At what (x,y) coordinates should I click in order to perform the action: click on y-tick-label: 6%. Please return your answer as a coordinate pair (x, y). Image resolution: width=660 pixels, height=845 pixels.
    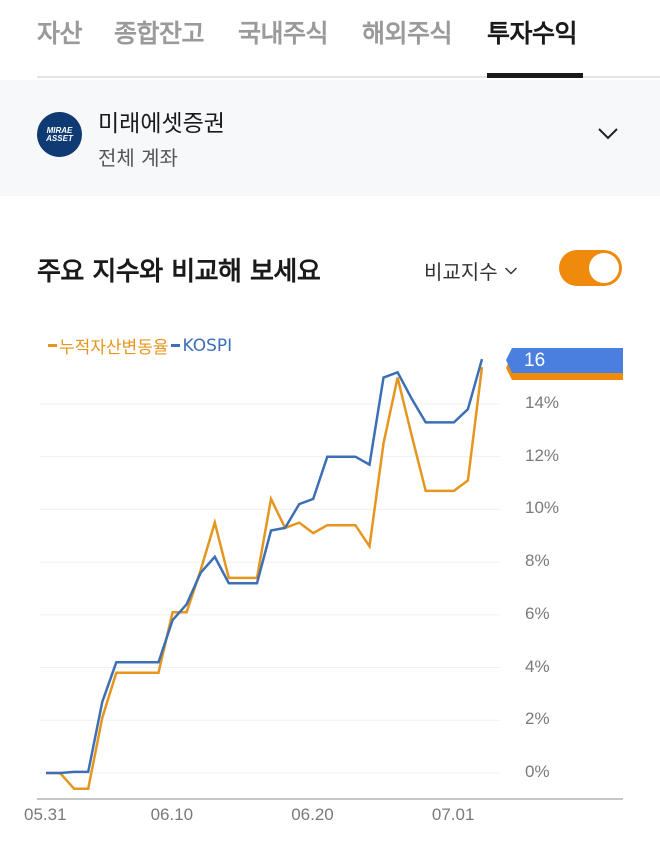
    Looking at the image, I should click on (537, 613).